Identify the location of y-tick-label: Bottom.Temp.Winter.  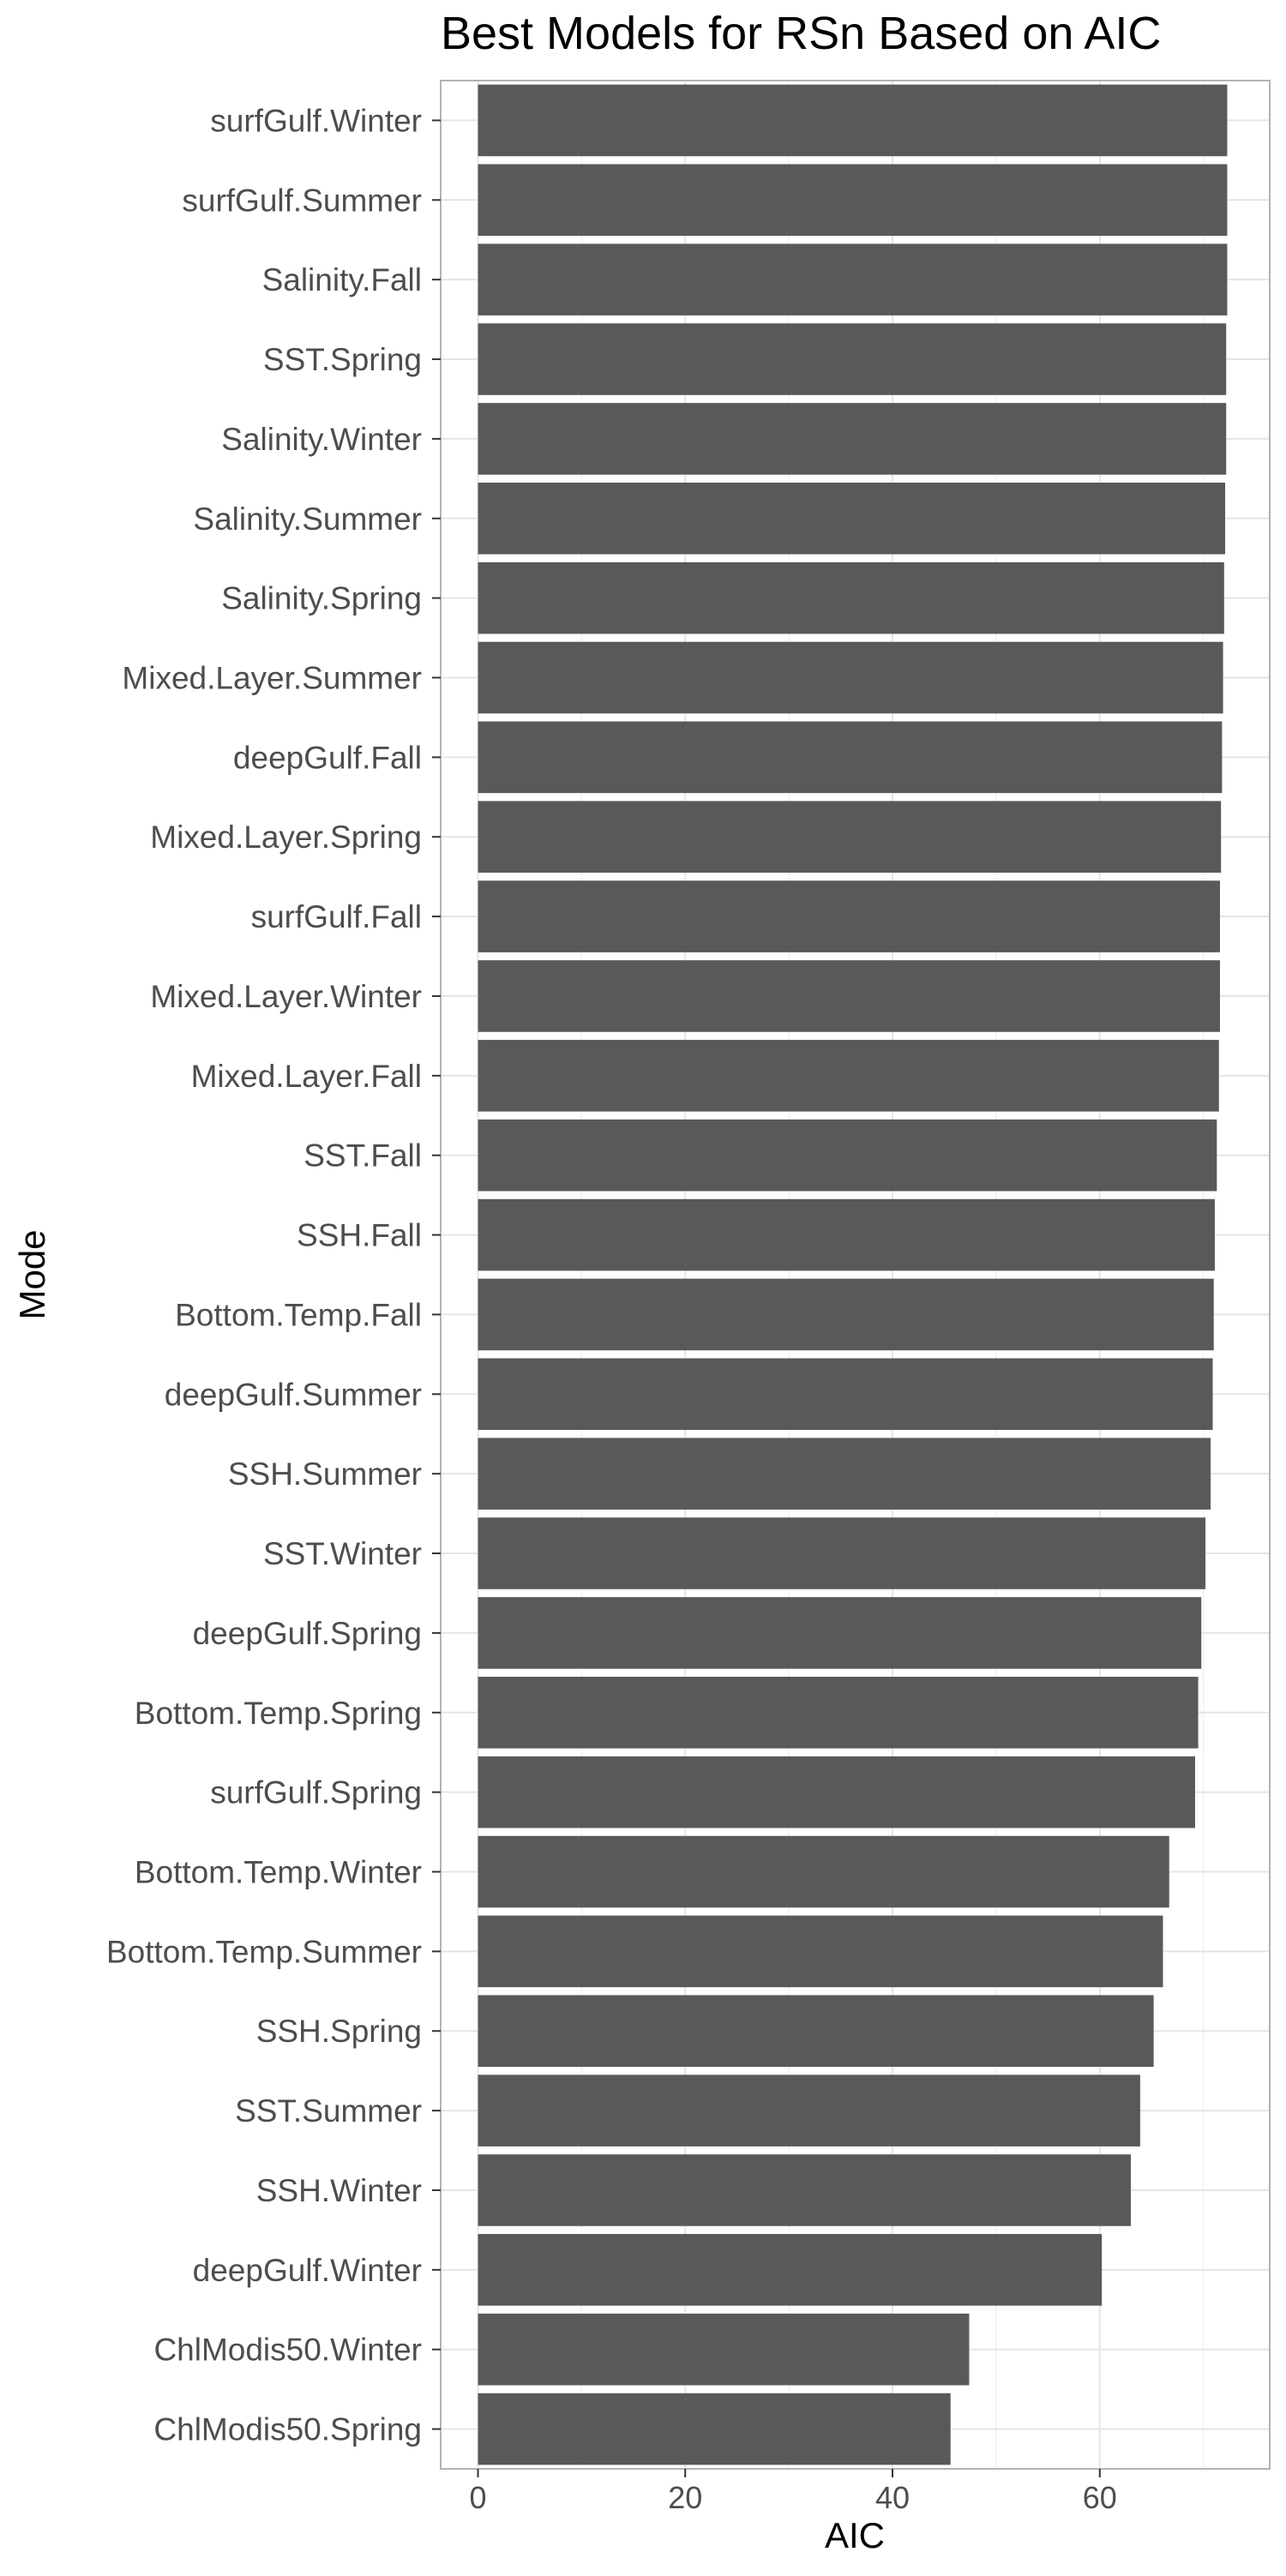
(278, 1872).